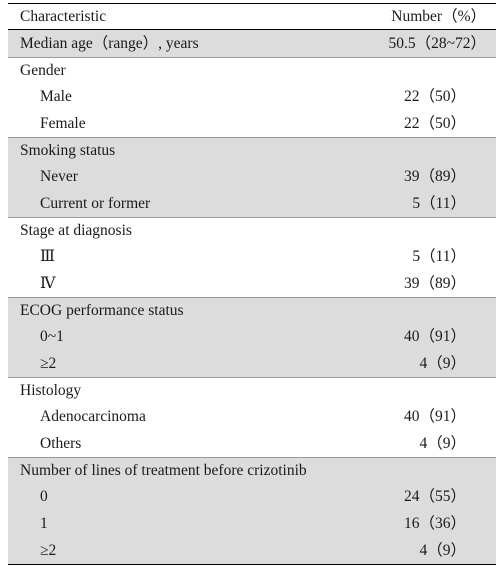 The image size is (500, 574). I want to click on table-row-stage-iv: Ⅳ 39（89）, so click(252, 283).